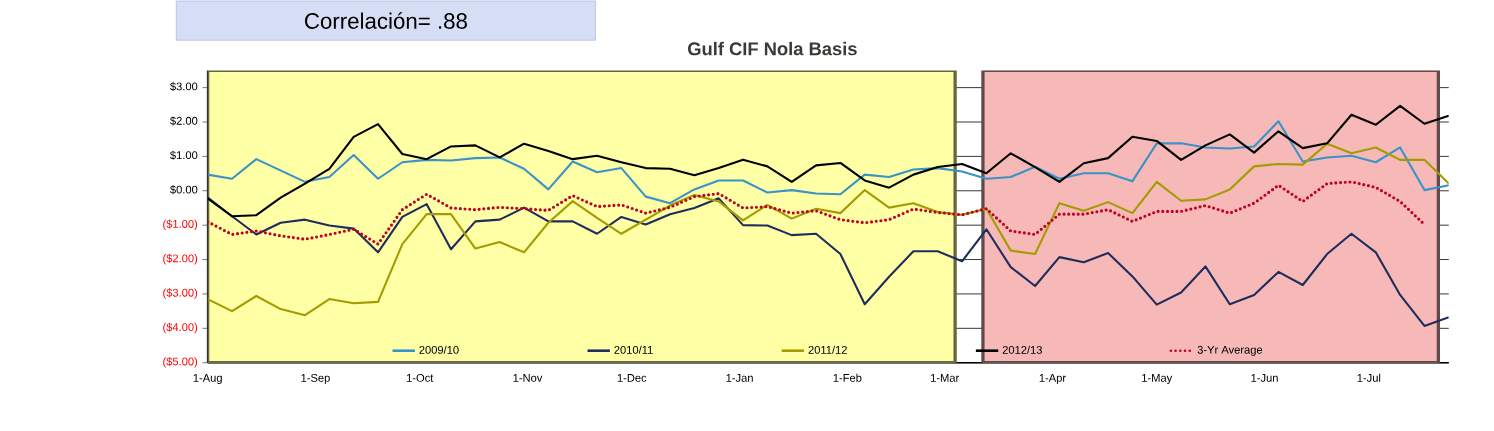 Image resolution: width=1494 pixels, height=431 pixels. What do you see at coordinates (827, 350) in the screenshot?
I see `legend-label: 2011/12` at bounding box center [827, 350].